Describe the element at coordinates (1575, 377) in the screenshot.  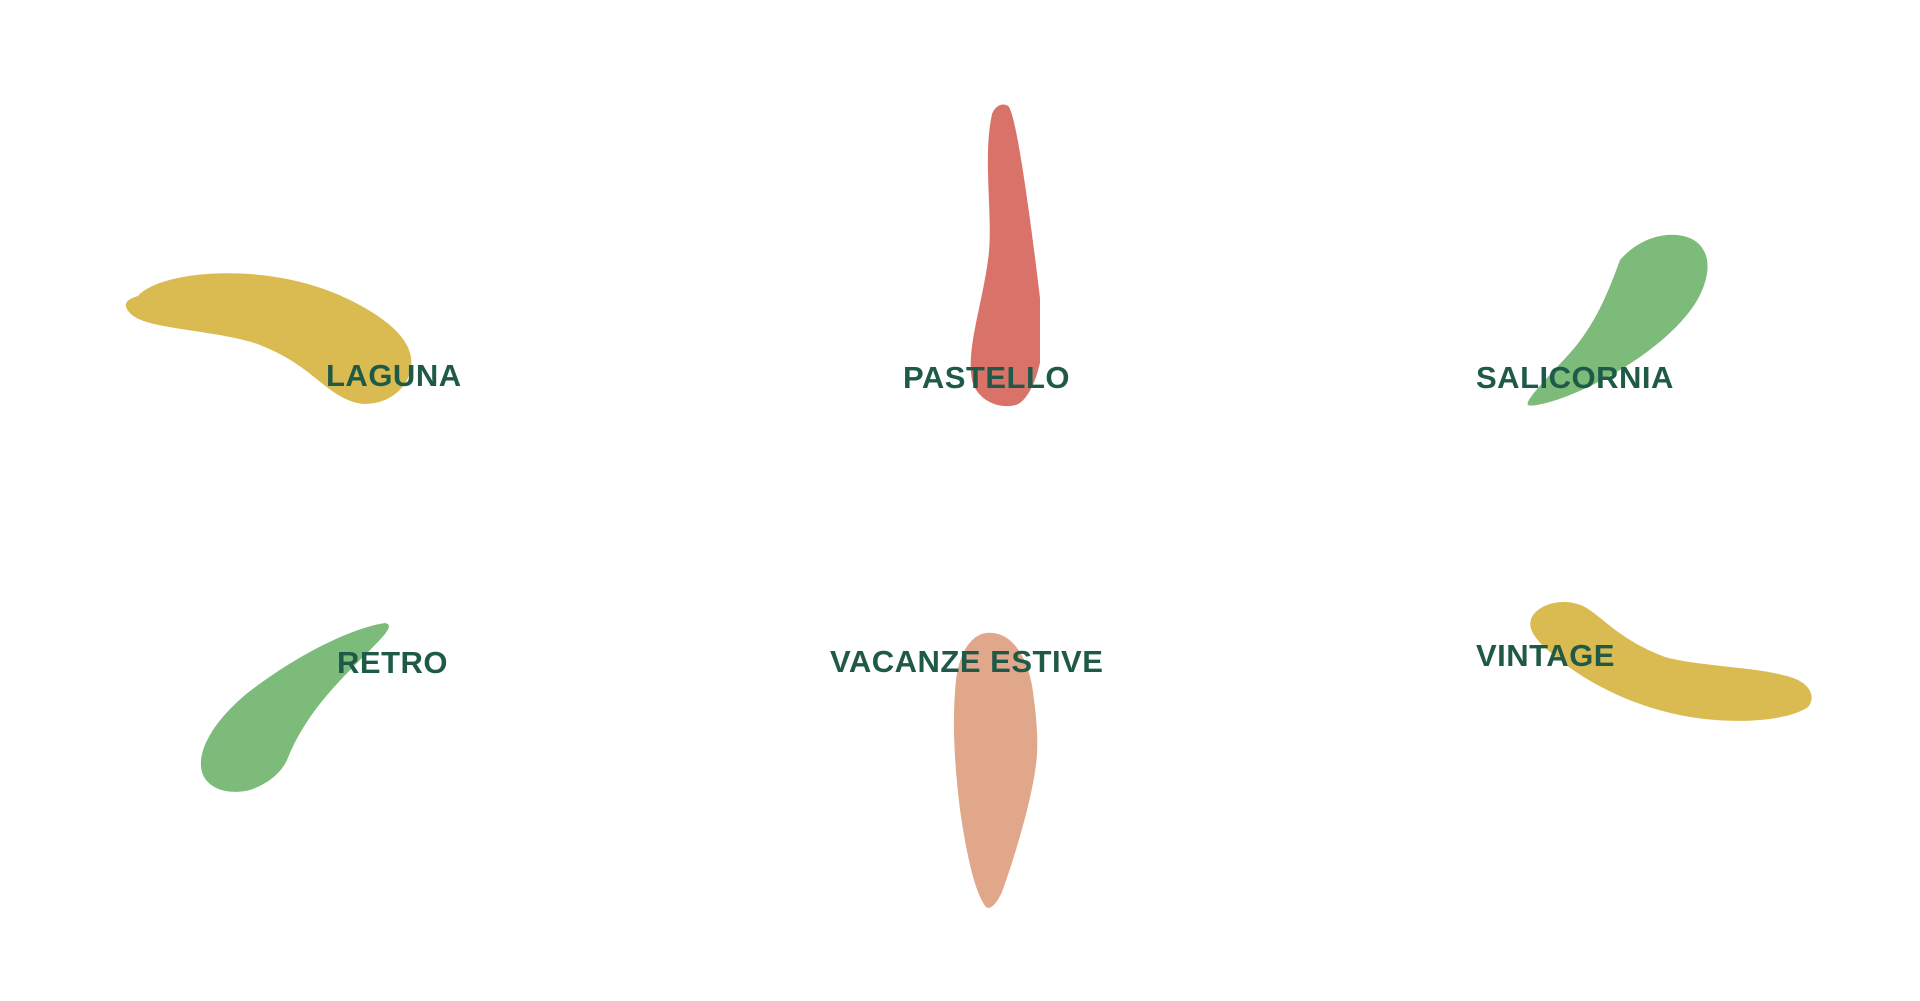
I see `collection-label: SALICORNIA` at that location.